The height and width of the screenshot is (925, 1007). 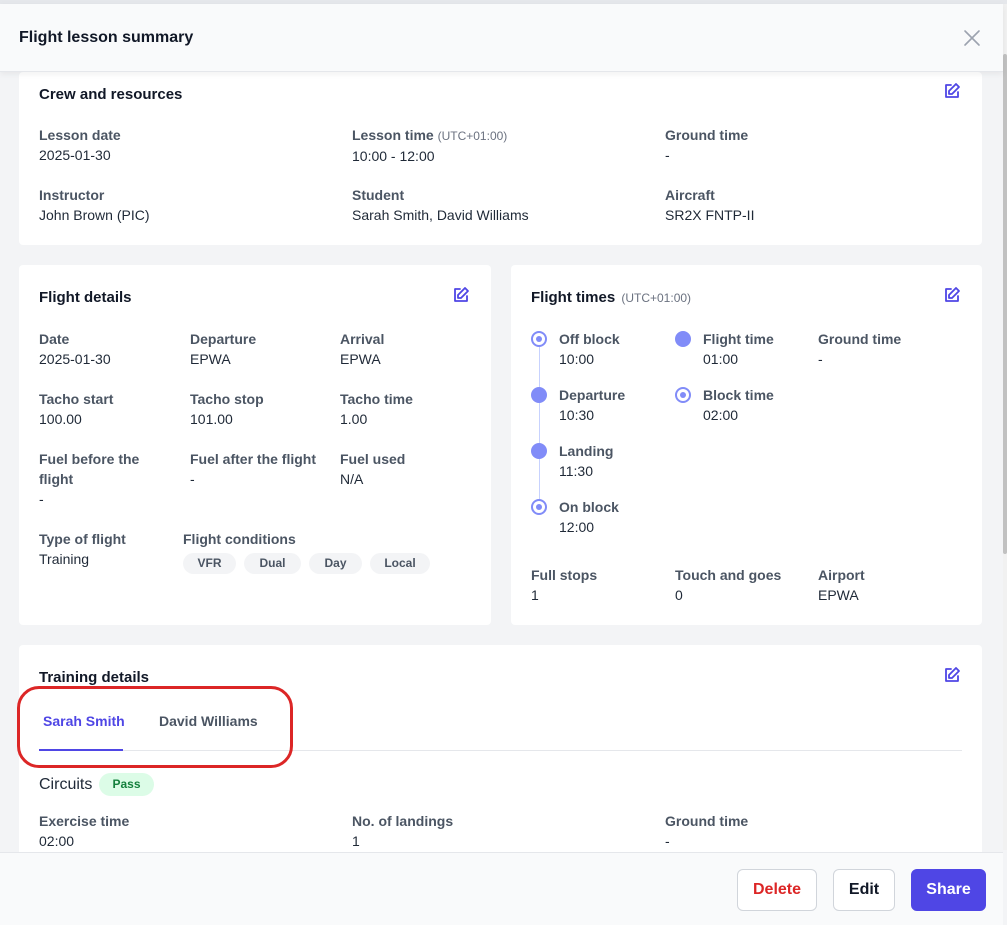 I want to click on tacho-start-label: Tacho start, so click(x=76, y=399).